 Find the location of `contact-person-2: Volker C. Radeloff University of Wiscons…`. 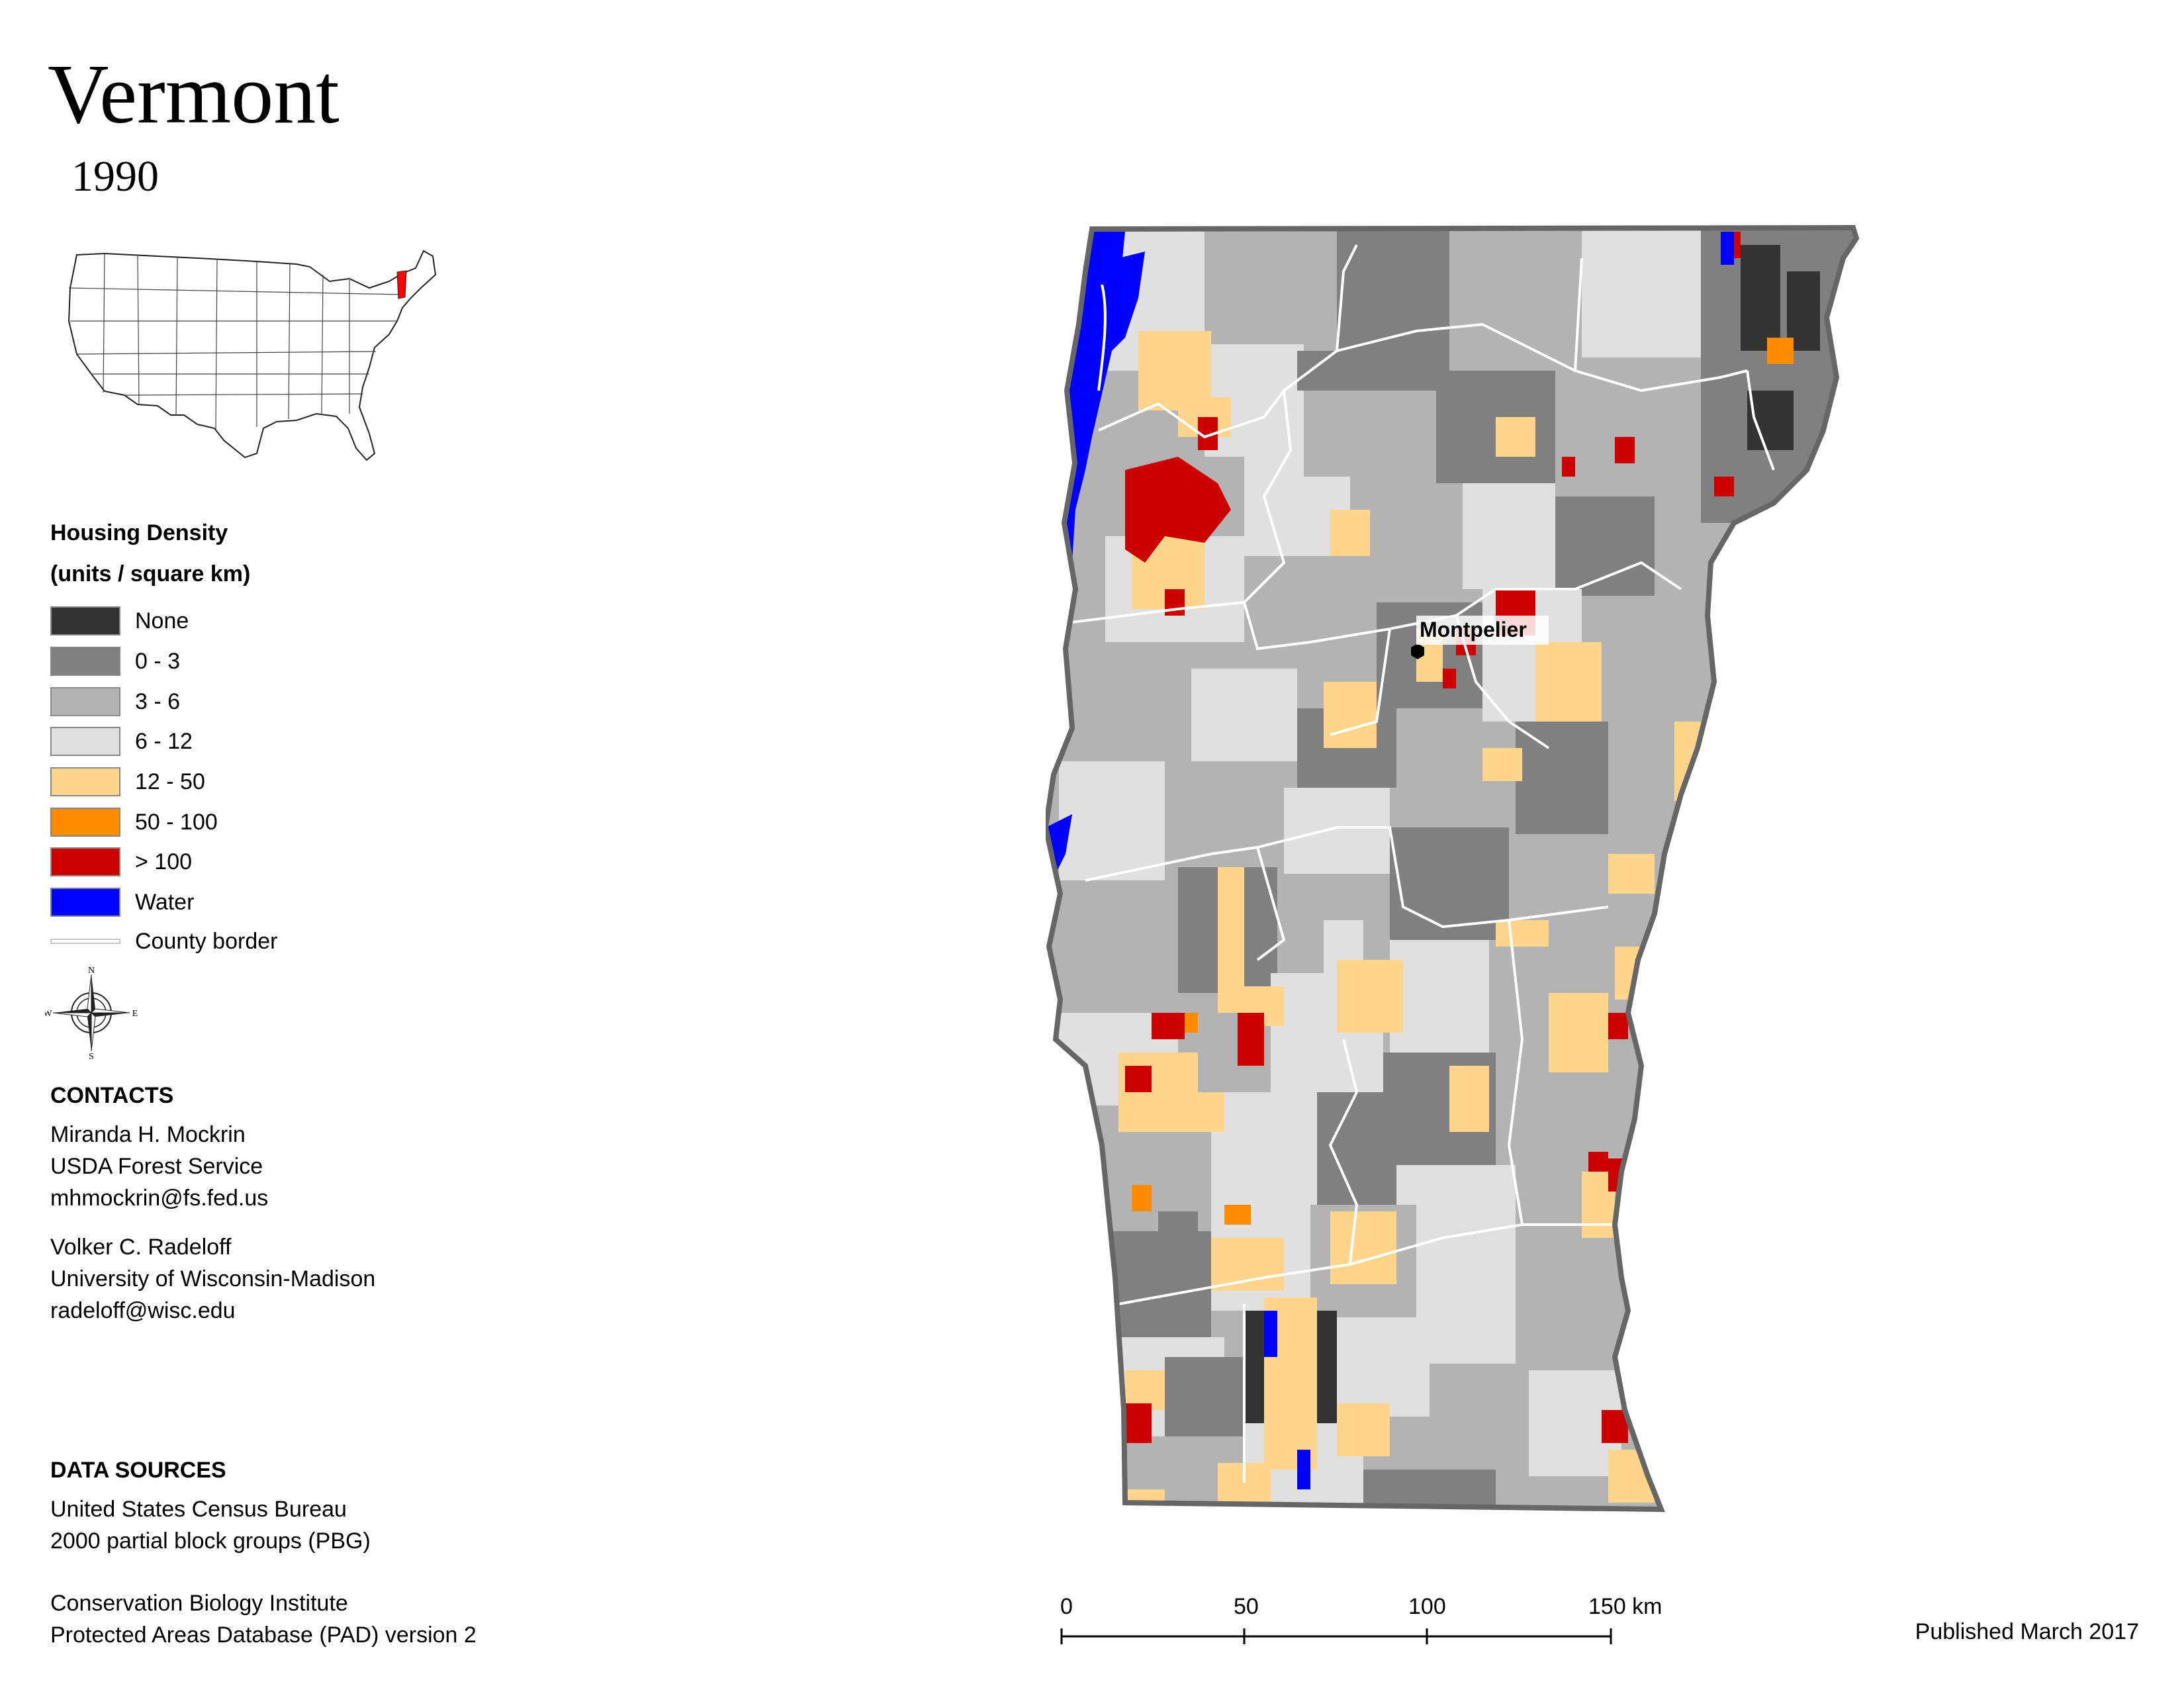

contact-person-2: Volker C. Radeloff University of Wiscons… is located at coordinates (213, 1279).